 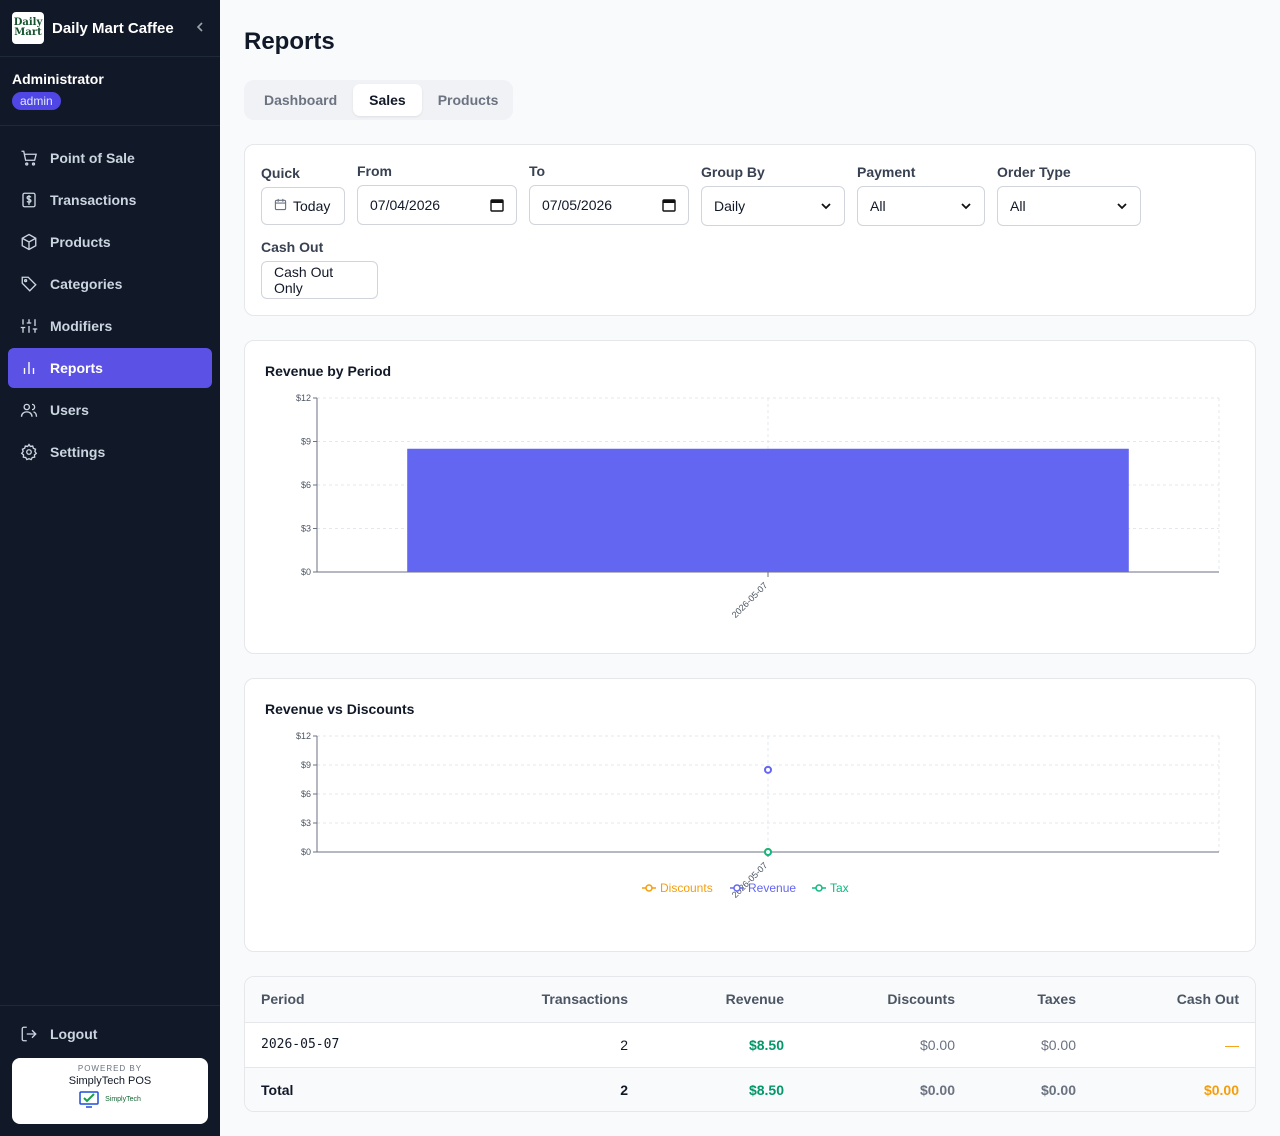 I want to click on gear-icon, so click(x=29, y=452).